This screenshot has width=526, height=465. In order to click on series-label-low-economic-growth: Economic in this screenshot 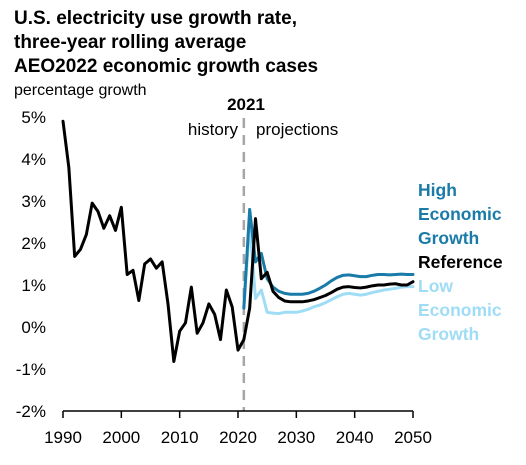, I will do `click(460, 310)`.